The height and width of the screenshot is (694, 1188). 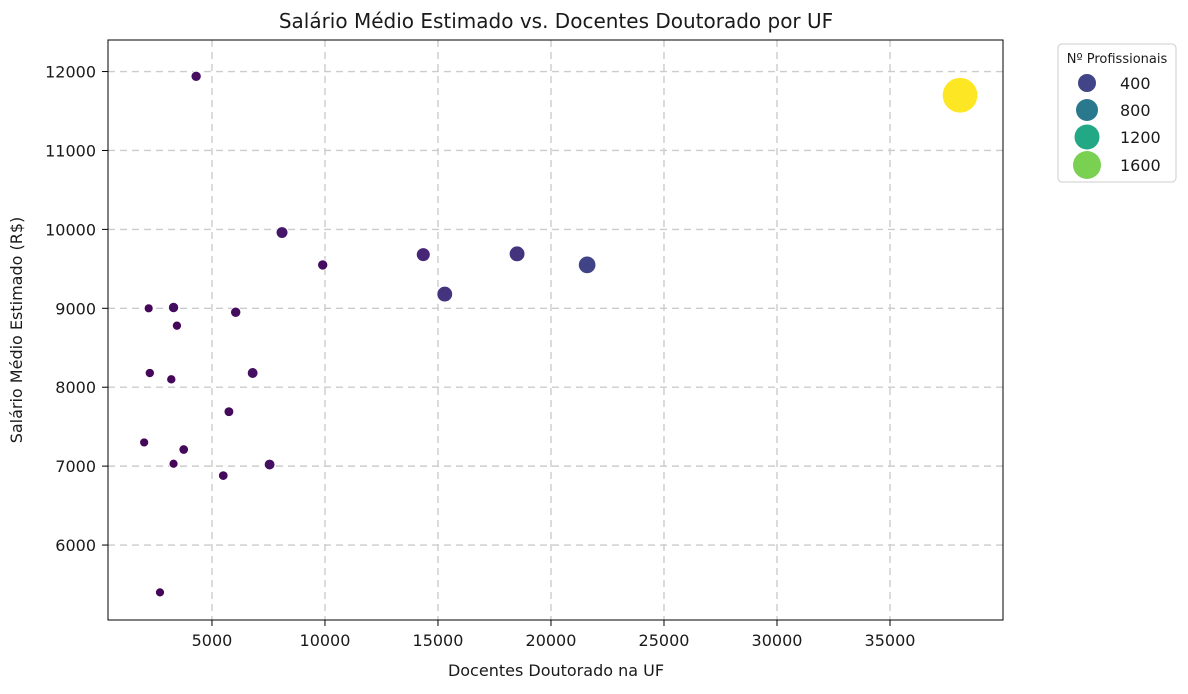 What do you see at coordinates (556, 670) in the screenshot?
I see `x-axis-label: Docentes Doutorado na UF` at bounding box center [556, 670].